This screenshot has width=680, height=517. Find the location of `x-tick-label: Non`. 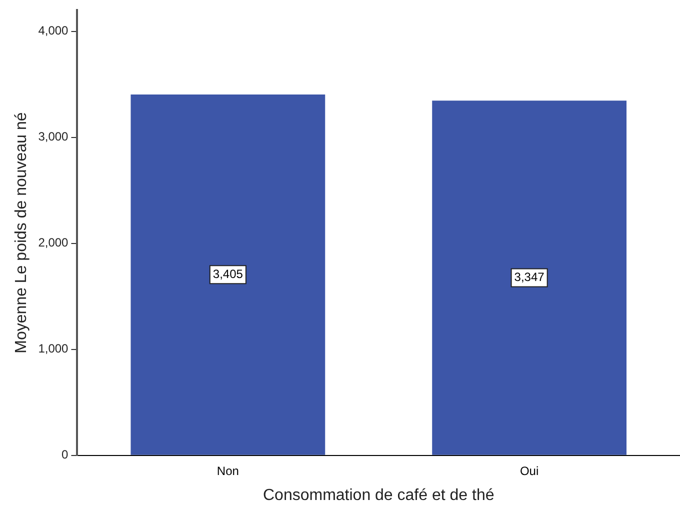

x-tick-label: Non is located at coordinates (227, 471).